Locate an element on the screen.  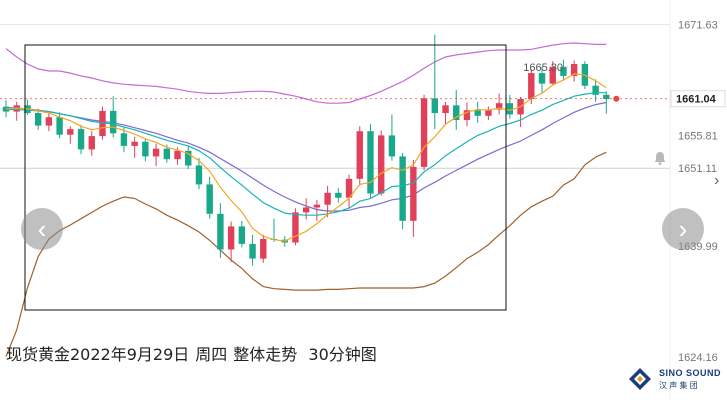
caption-desc: 整体走势 is located at coordinates (265, 354).